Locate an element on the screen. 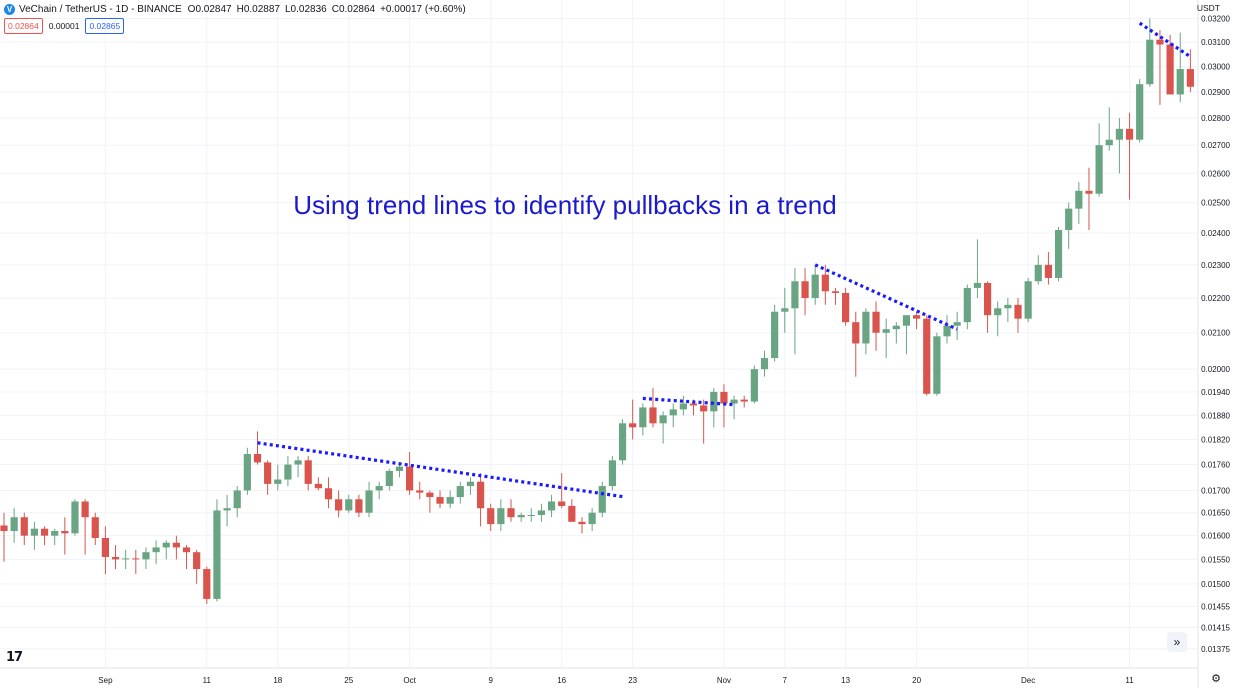  settings-gear-icon: ⚙ is located at coordinates (1216, 679).